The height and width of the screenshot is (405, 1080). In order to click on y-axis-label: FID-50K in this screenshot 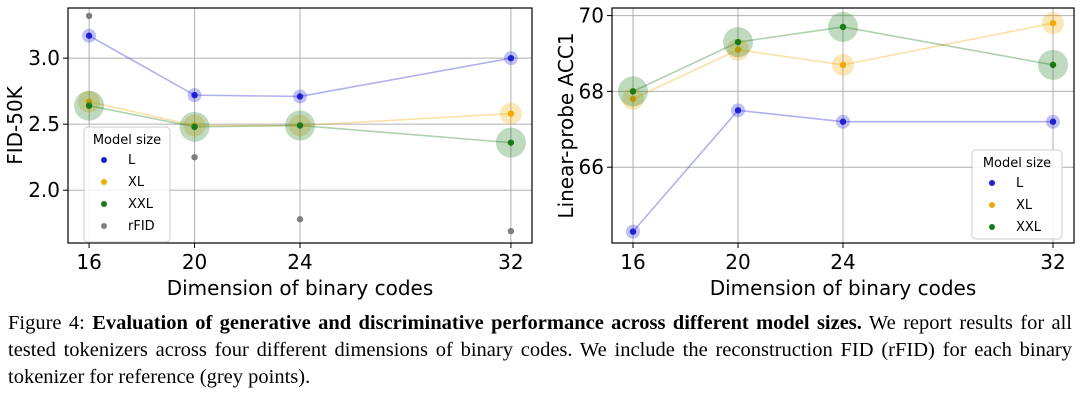, I will do `click(15, 124)`.